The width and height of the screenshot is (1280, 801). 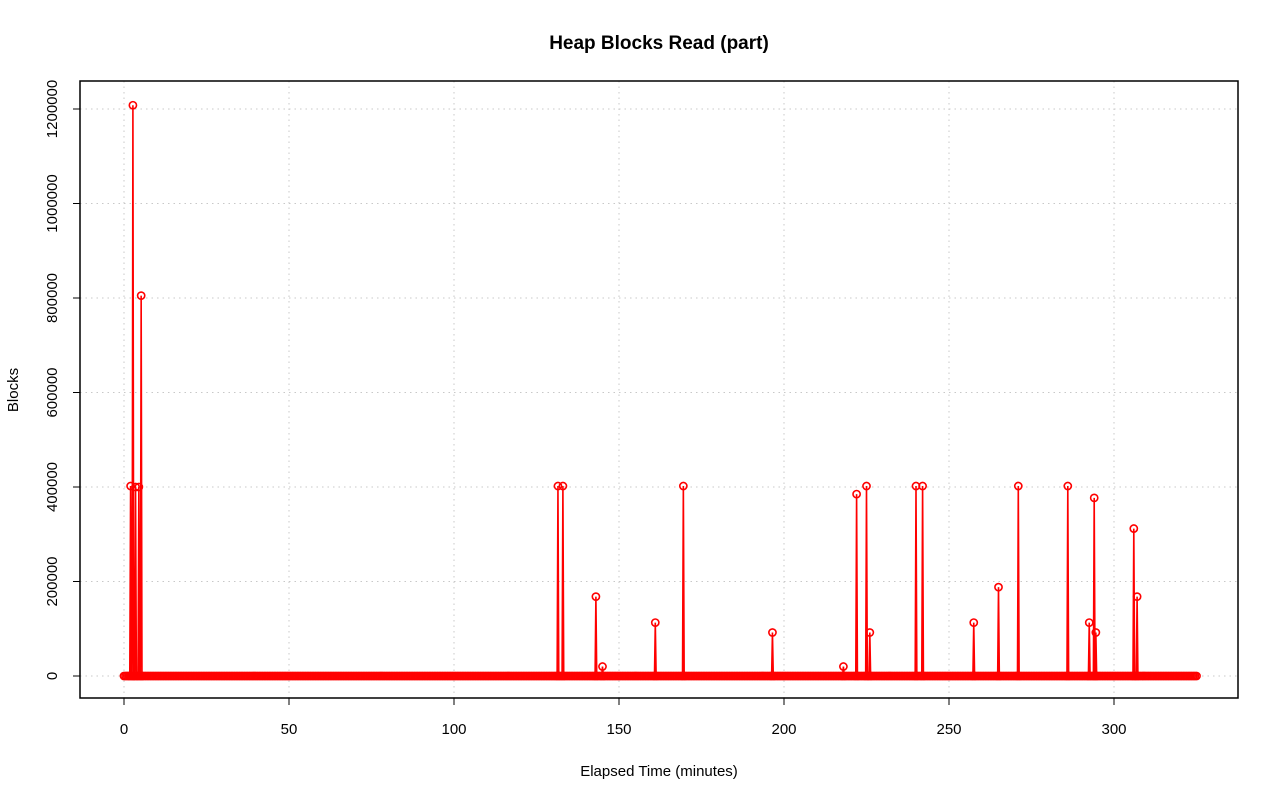 What do you see at coordinates (289, 729) in the screenshot?
I see `x-tick-label: 50` at bounding box center [289, 729].